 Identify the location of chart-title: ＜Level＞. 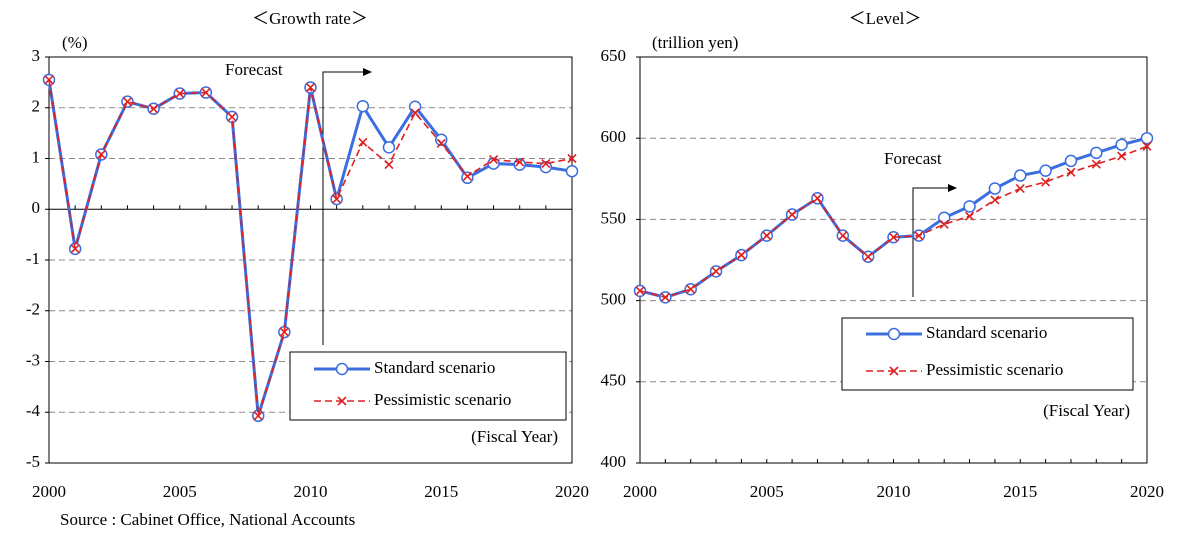
(885, 18).